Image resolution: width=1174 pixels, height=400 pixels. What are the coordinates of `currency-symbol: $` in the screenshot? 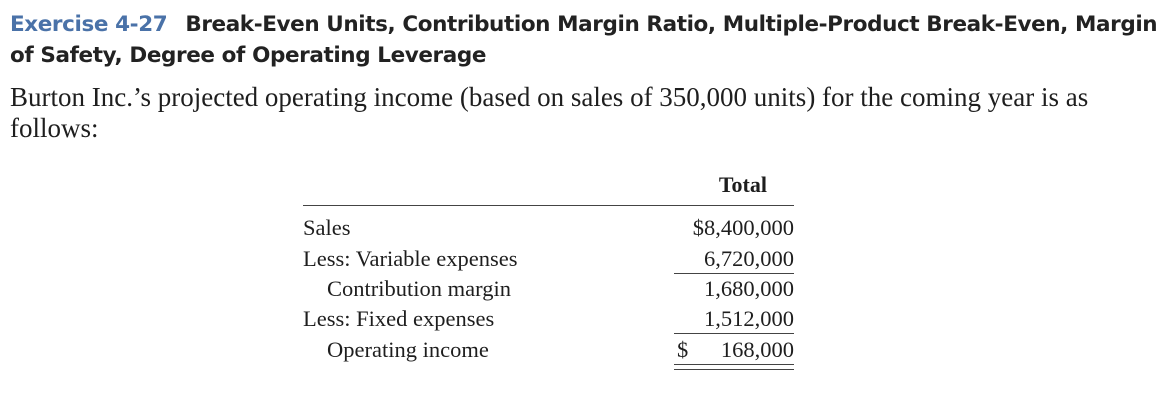 It's located at (683, 349).